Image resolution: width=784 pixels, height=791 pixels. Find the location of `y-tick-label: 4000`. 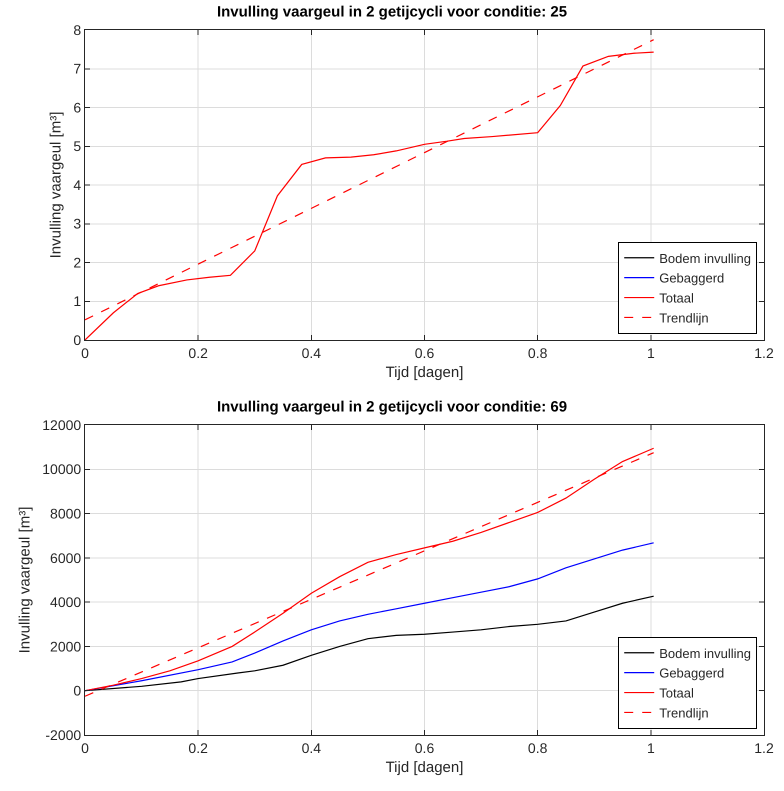

y-tick-label: 4000 is located at coordinates (66, 602).